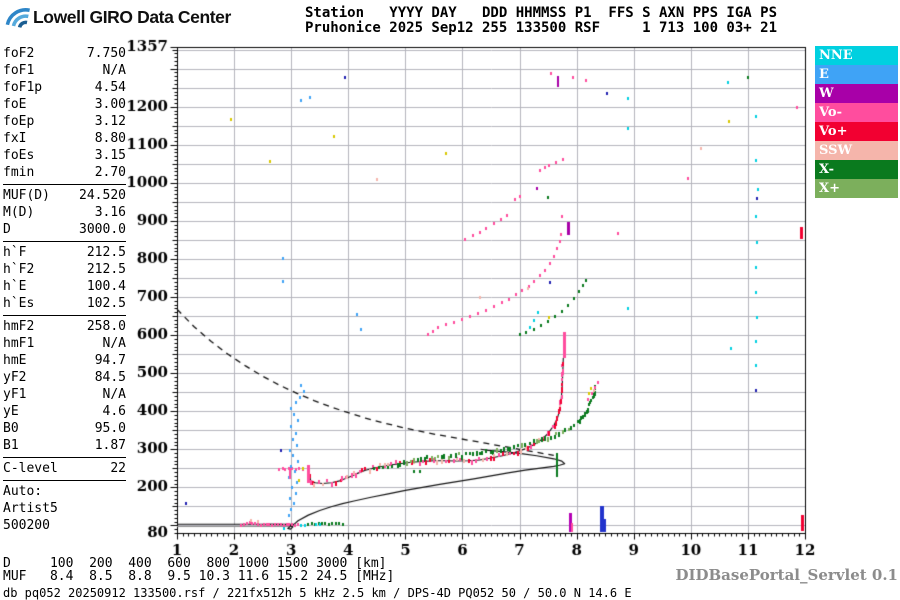 The image size is (900, 600). Describe the element at coordinates (64, 229) in the screenshot. I see `param-row: D 3000.0` at that location.